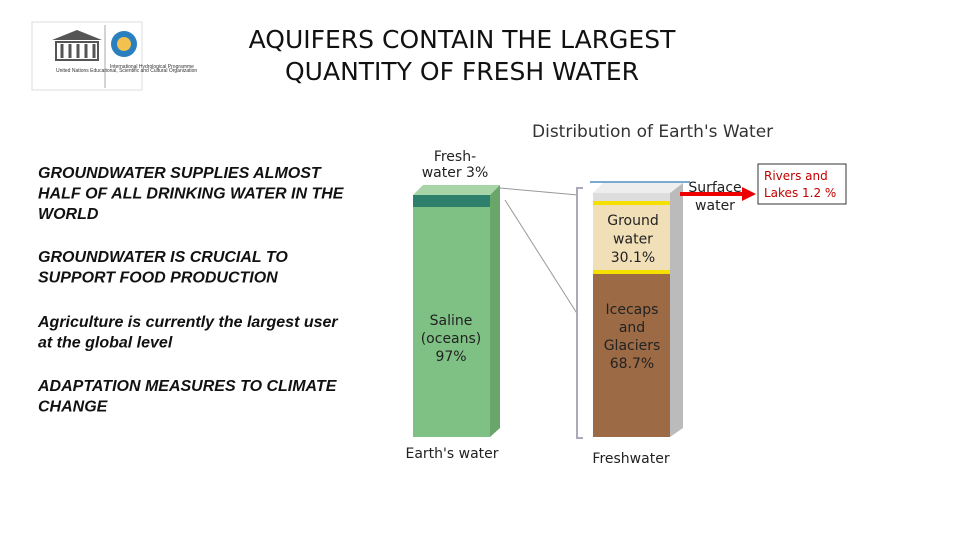  I want to click on title: QUANTITY OF FRESH WATER, so click(462, 71).